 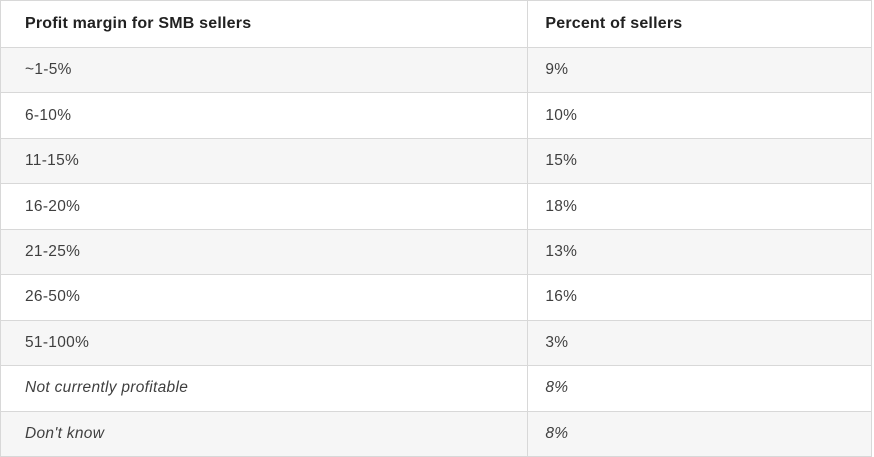 What do you see at coordinates (57, 342) in the screenshot?
I see `margin-range-cell: 51-100%` at bounding box center [57, 342].